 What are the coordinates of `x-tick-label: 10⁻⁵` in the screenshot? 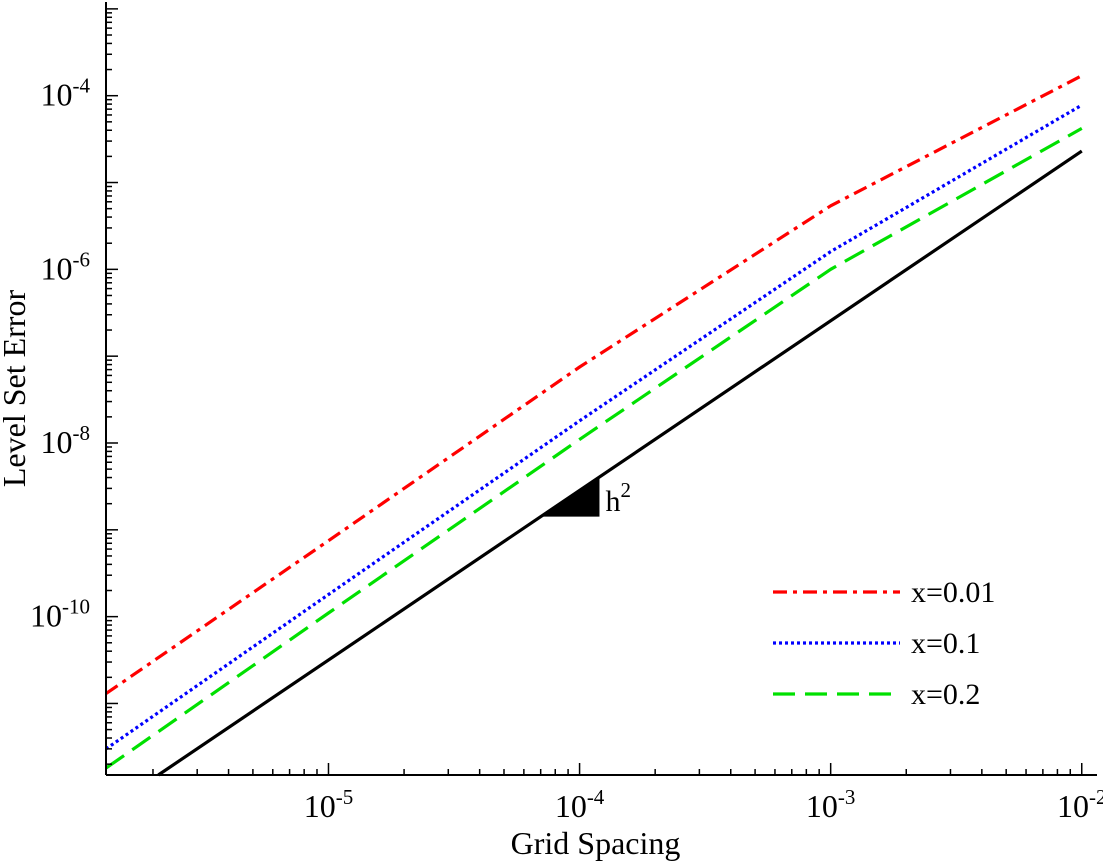 It's located at (329, 804).